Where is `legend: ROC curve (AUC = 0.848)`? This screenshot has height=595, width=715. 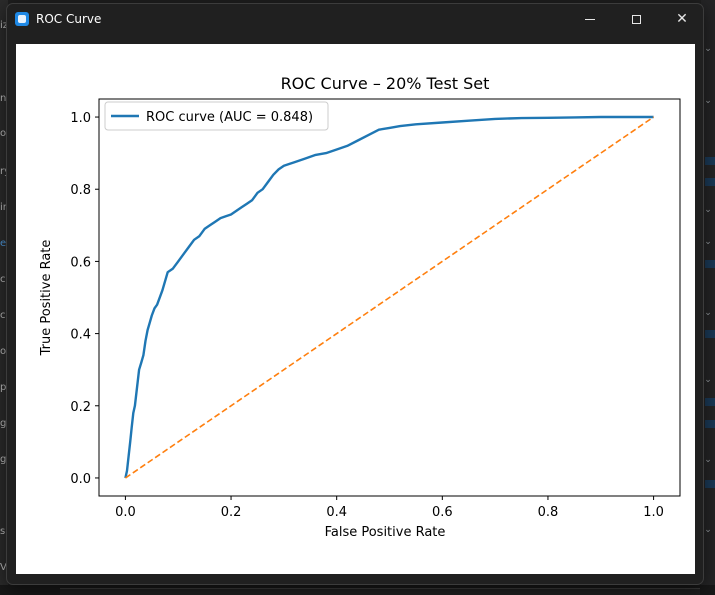 legend: ROC curve (AUC = 0.848) is located at coordinates (216, 116).